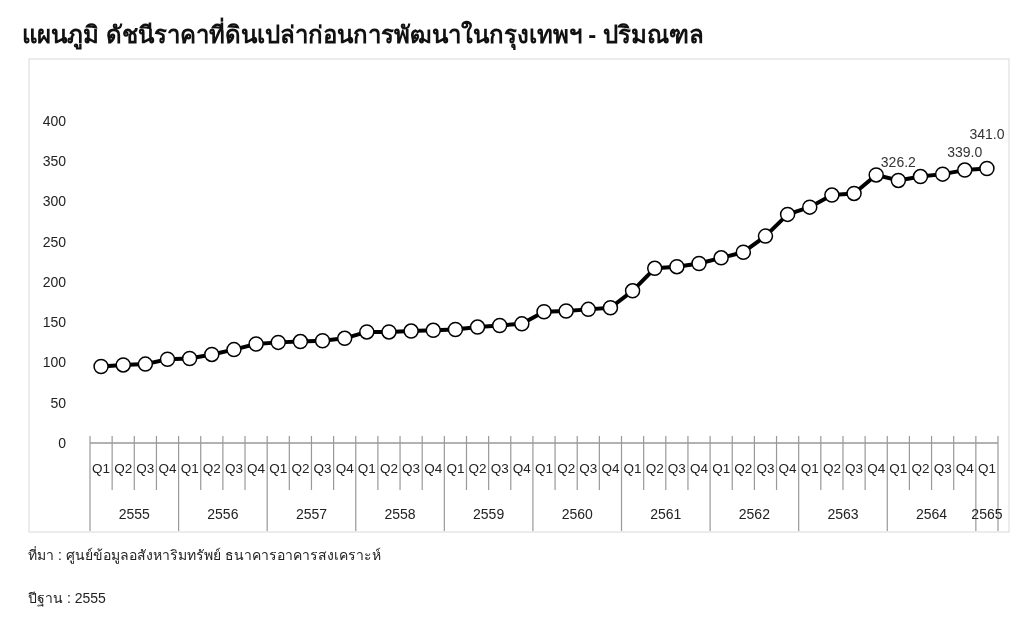 The width and height of the screenshot is (1024, 628). I want to click on y-tick-label: 250, so click(54, 241).